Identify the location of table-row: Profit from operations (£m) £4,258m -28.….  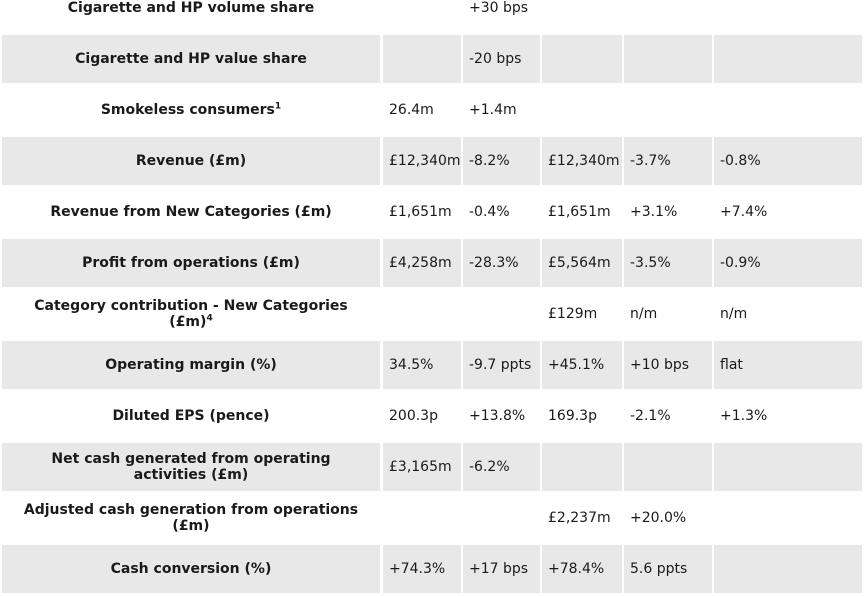
(432, 264).